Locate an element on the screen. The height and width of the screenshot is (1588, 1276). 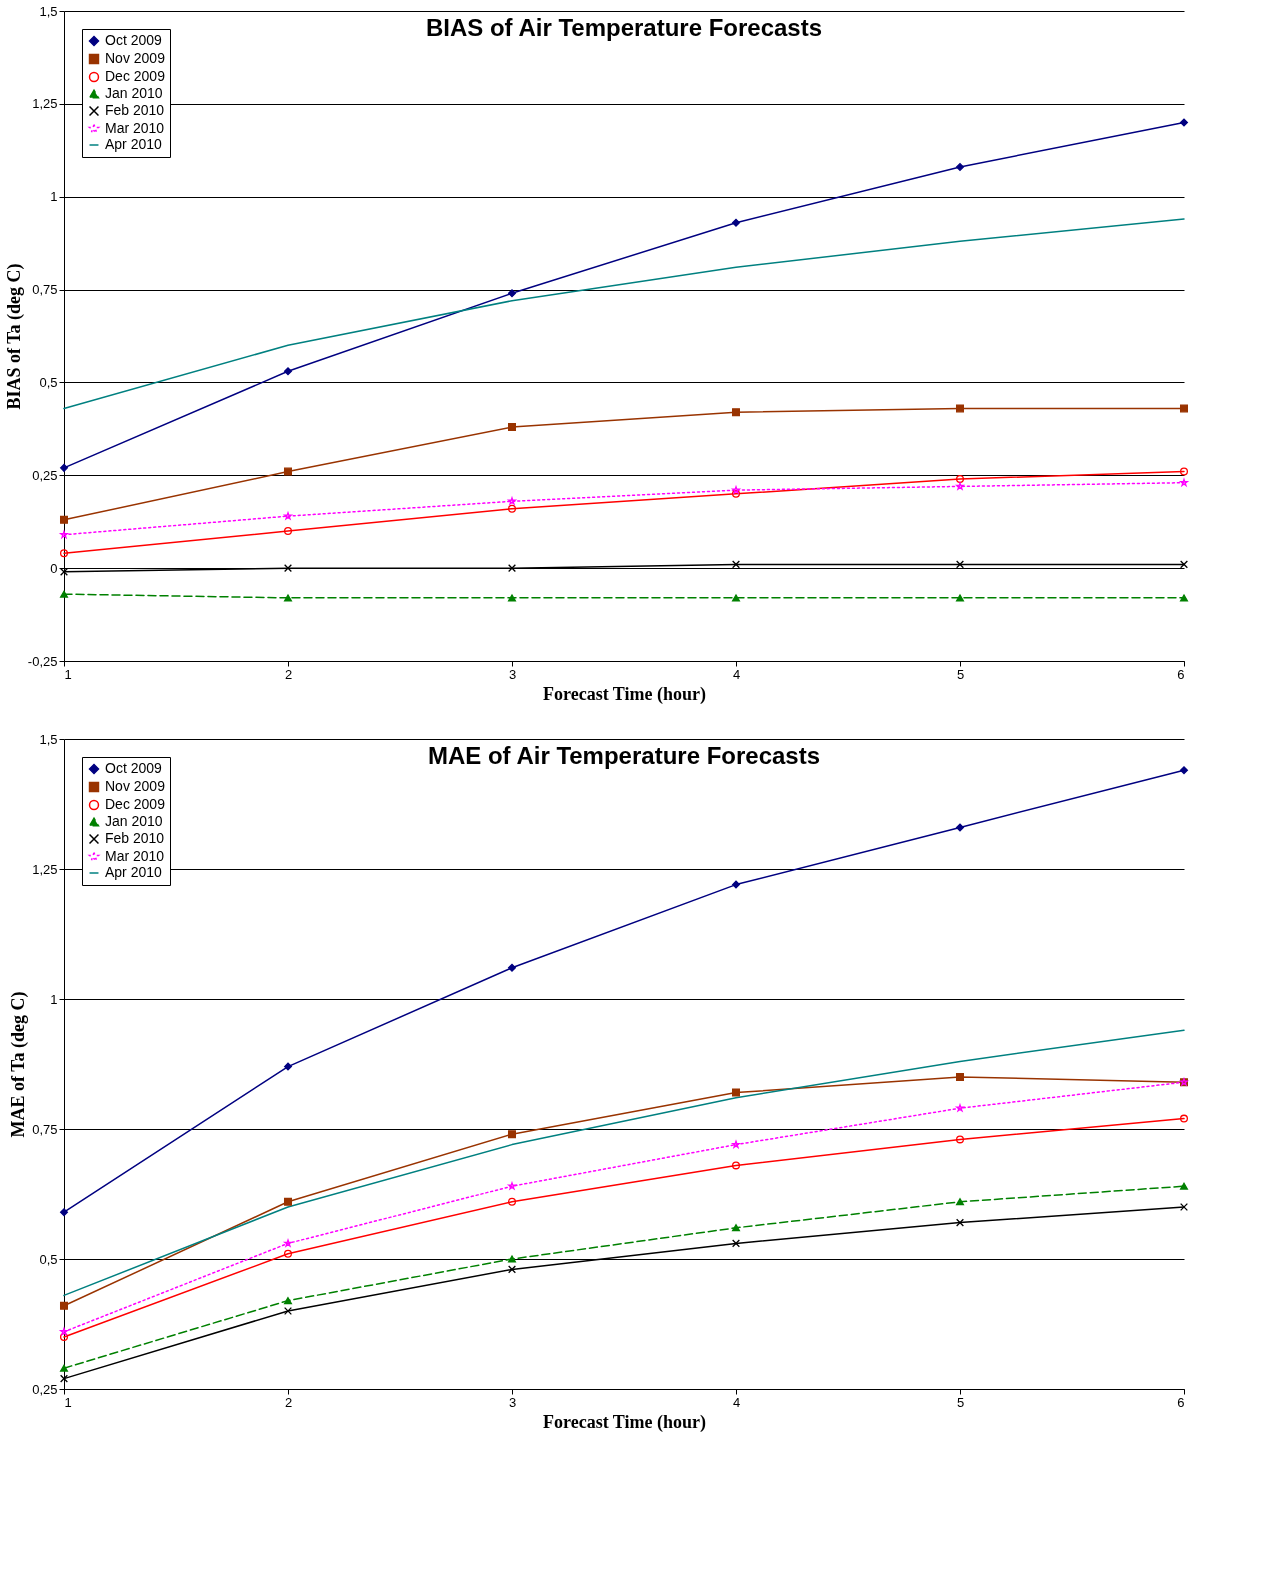
chart-title: MAE of Air Temperature Forecasts is located at coordinates (624, 755).